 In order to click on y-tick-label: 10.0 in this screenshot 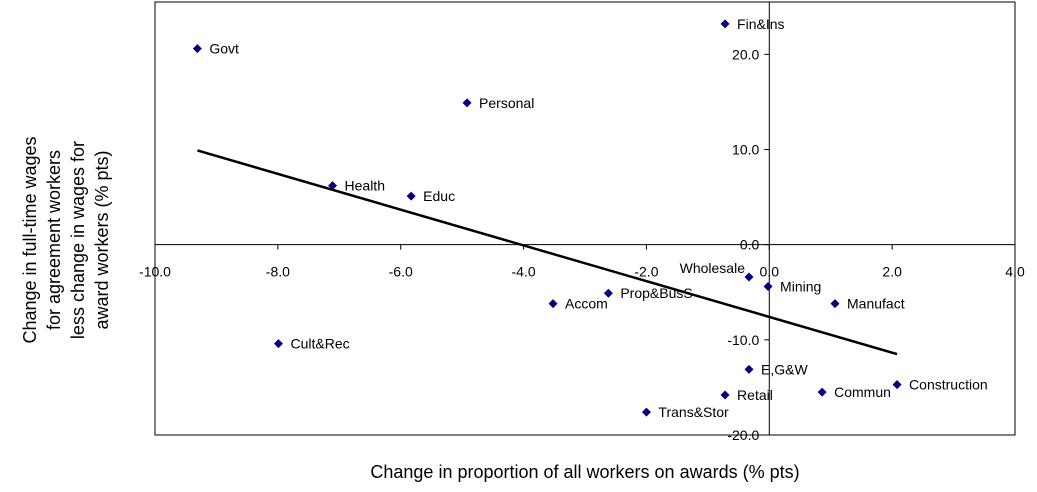, I will do `click(745, 150)`.